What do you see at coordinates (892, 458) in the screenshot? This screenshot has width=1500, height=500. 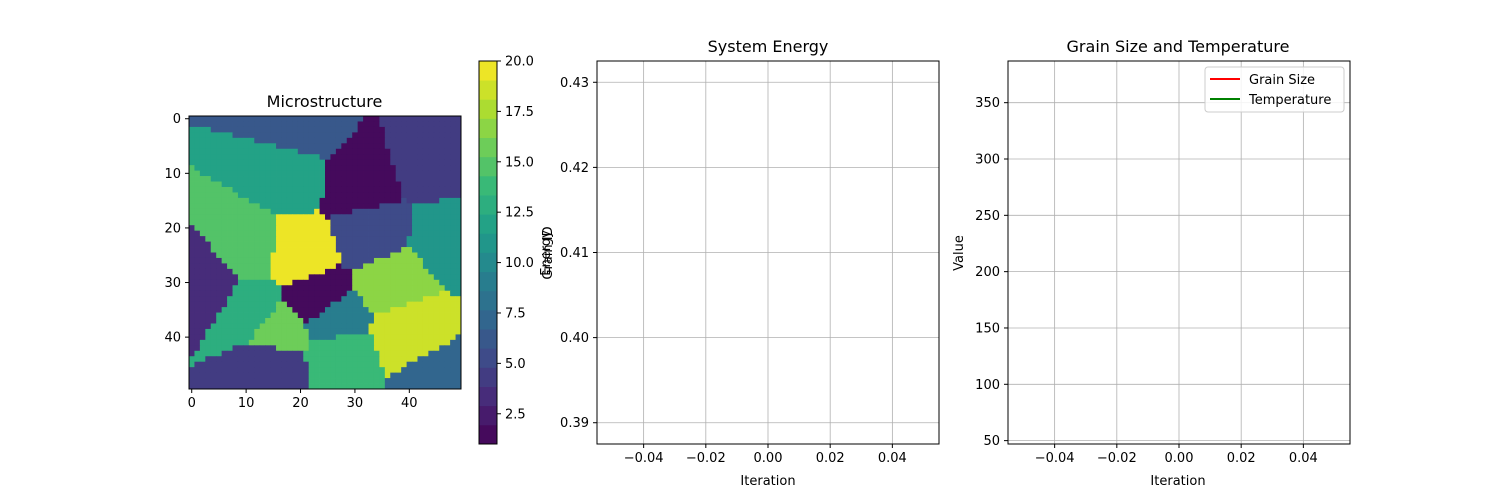 I see `energy-x-tick-label: 0.04` at bounding box center [892, 458].